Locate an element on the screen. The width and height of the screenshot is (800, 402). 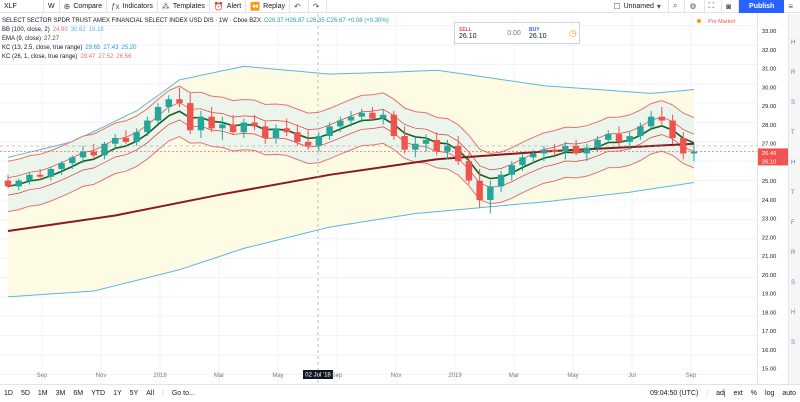
clock-button: ◷ is located at coordinates (572, 33).